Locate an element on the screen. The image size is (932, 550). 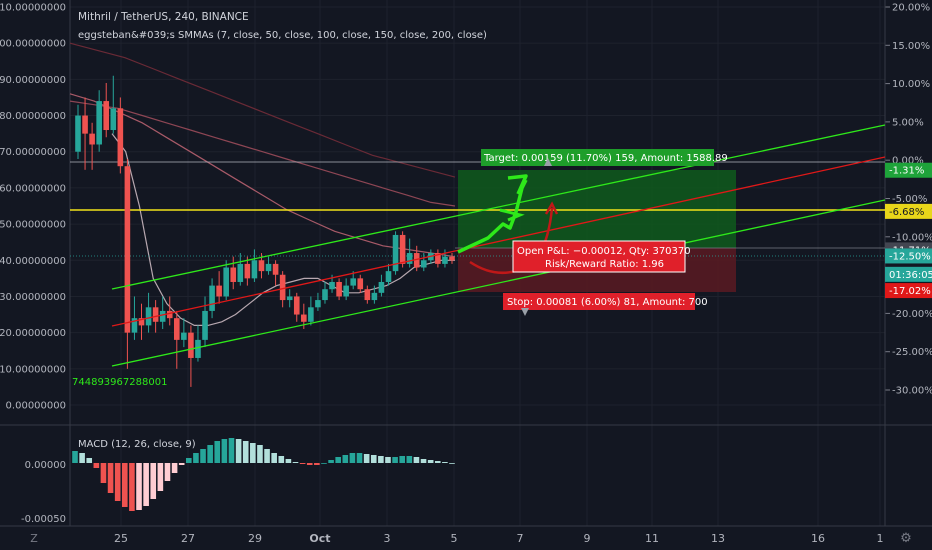
stop-label-box is located at coordinates (599, 301).